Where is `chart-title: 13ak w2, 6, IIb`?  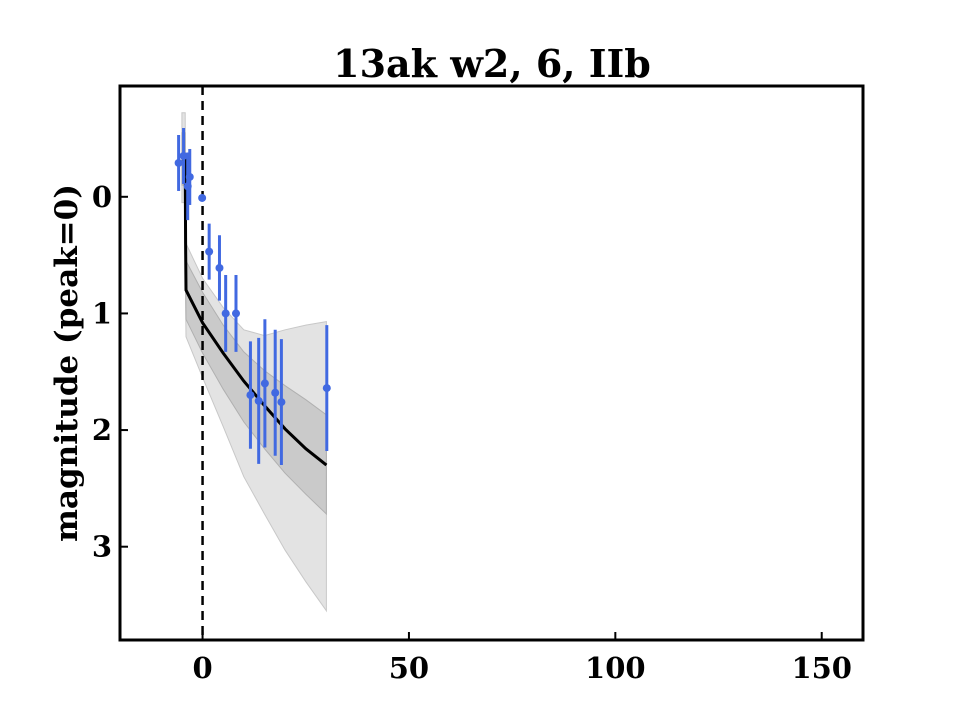 chart-title: 13ak w2, 6, IIb is located at coordinates (492, 63).